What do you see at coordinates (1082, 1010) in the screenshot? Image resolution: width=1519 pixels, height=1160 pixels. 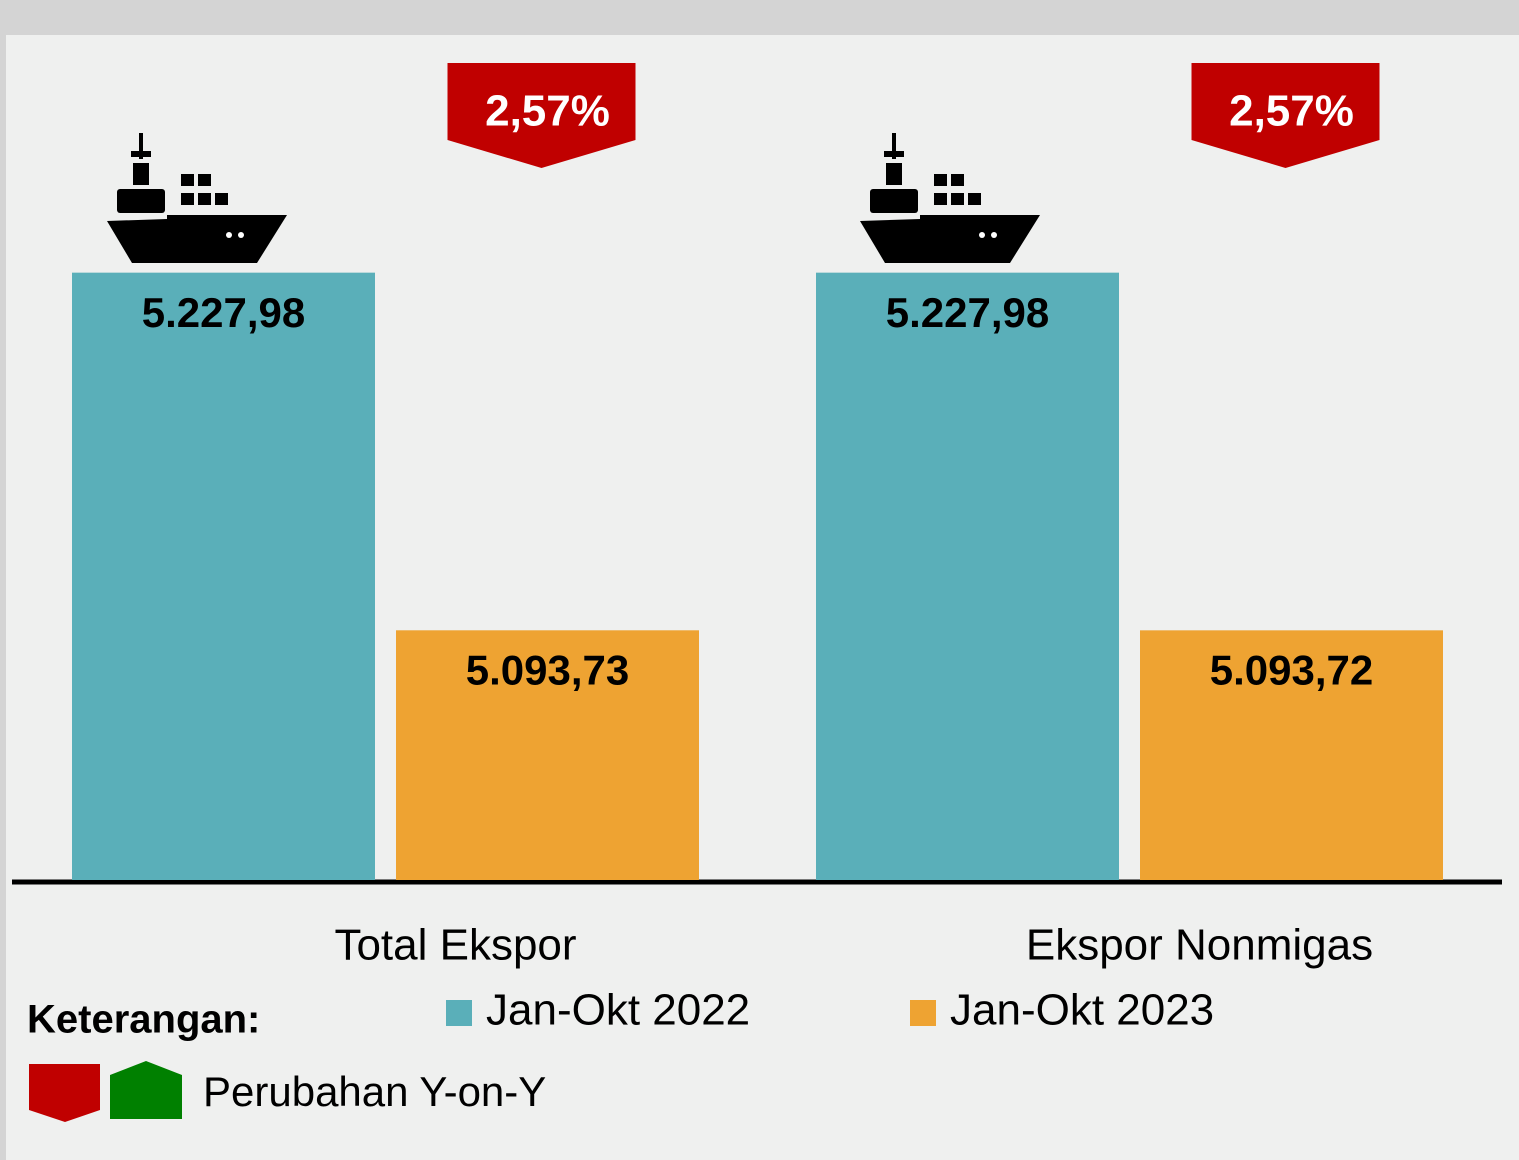 I see `legend-label: Jan-Okt 2023` at bounding box center [1082, 1010].